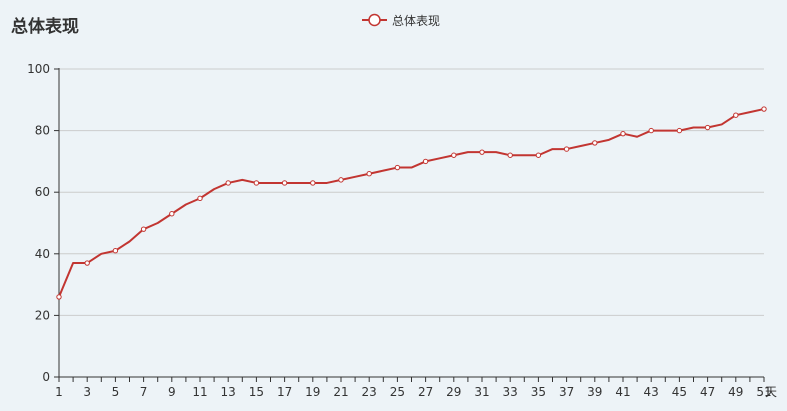 Image resolution: width=787 pixels, height=411 pixels. Describe the element at coordinates (425, 392) in the screenshot. I see `x-tick-label: 27` at that location.